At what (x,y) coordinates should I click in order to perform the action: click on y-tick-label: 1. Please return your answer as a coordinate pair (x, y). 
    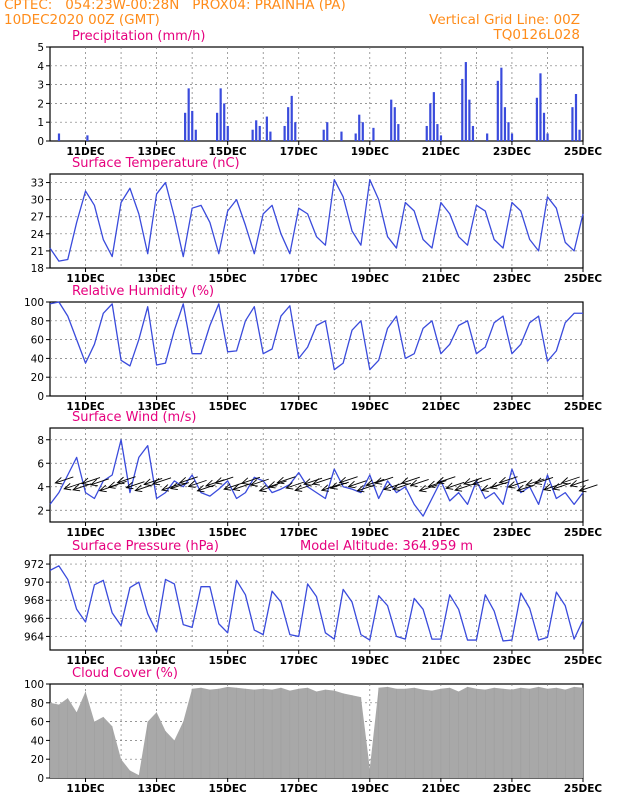
    Looking at the image, I should click on (40, 123).